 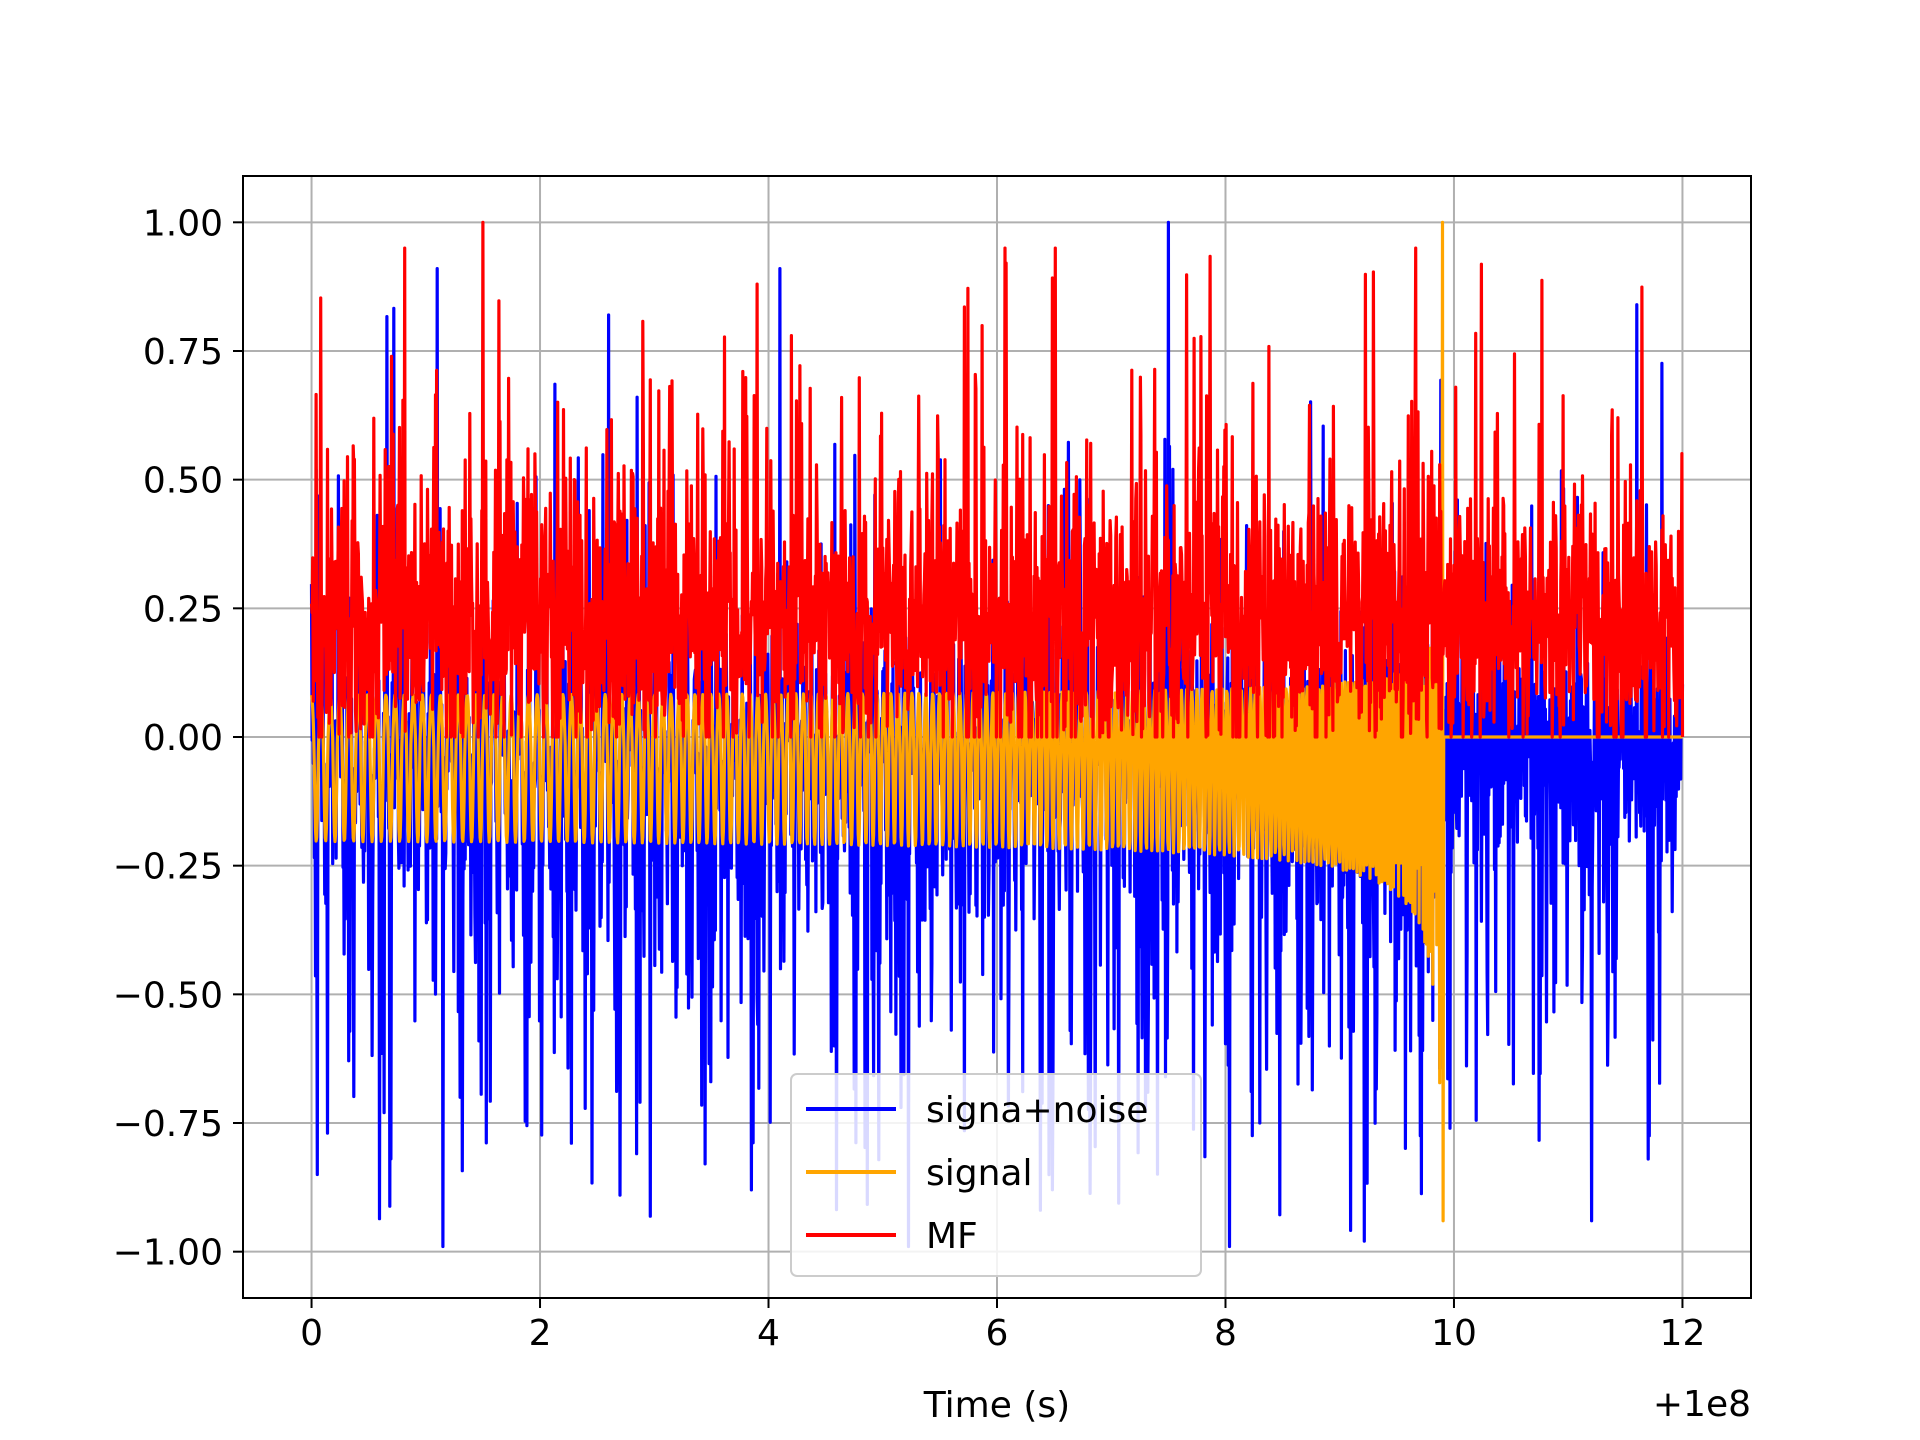 I want to click on legend-label-signal: signal, so click(x=979, y=1173).